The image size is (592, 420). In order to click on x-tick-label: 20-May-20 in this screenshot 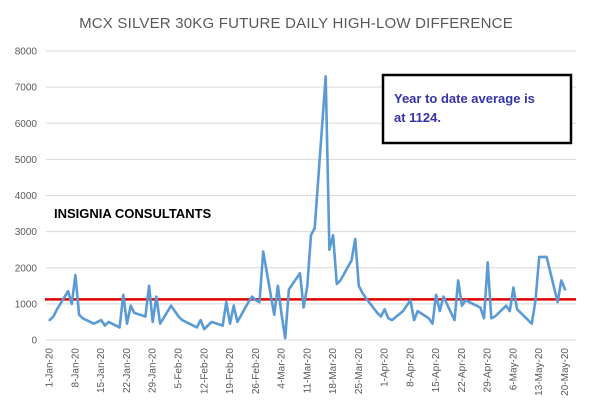, I will do `click(565, 372)`.